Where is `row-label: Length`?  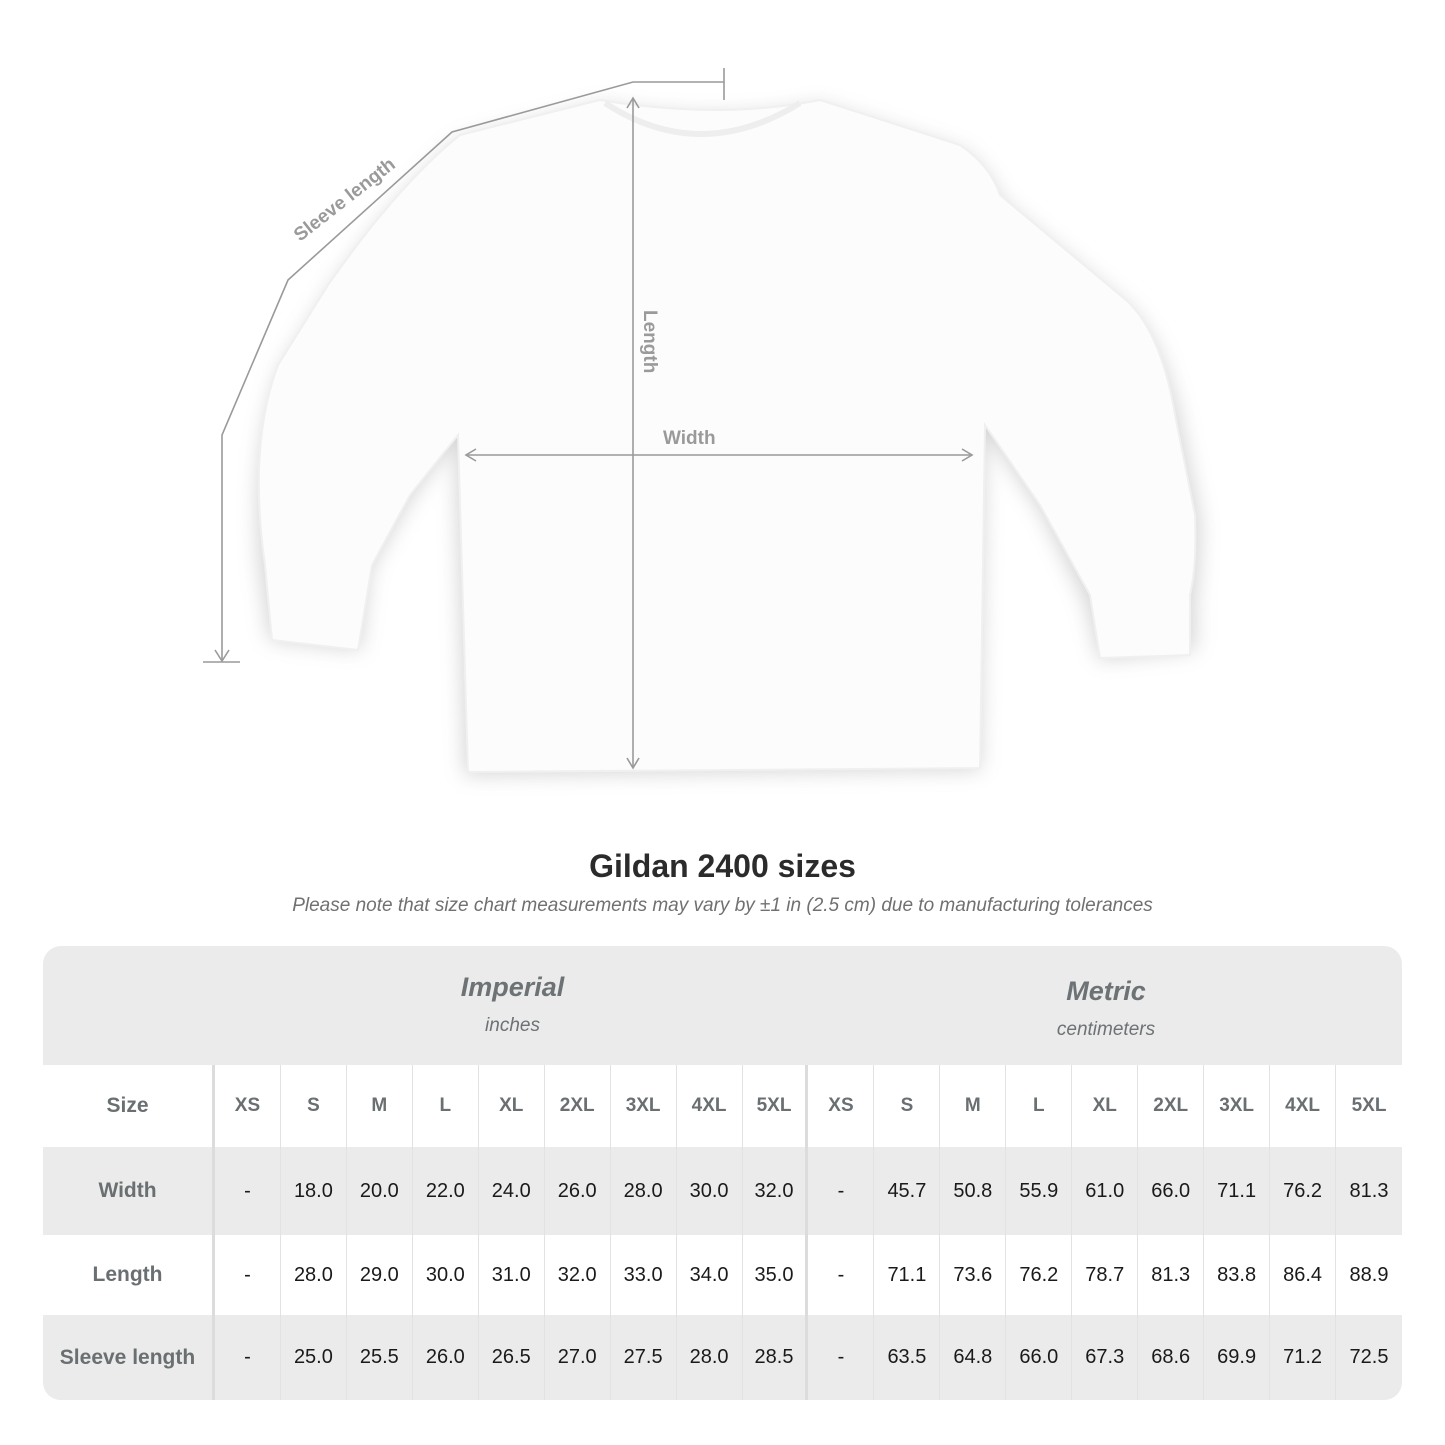
row-label: Length is located at coordinates (129, 1275).